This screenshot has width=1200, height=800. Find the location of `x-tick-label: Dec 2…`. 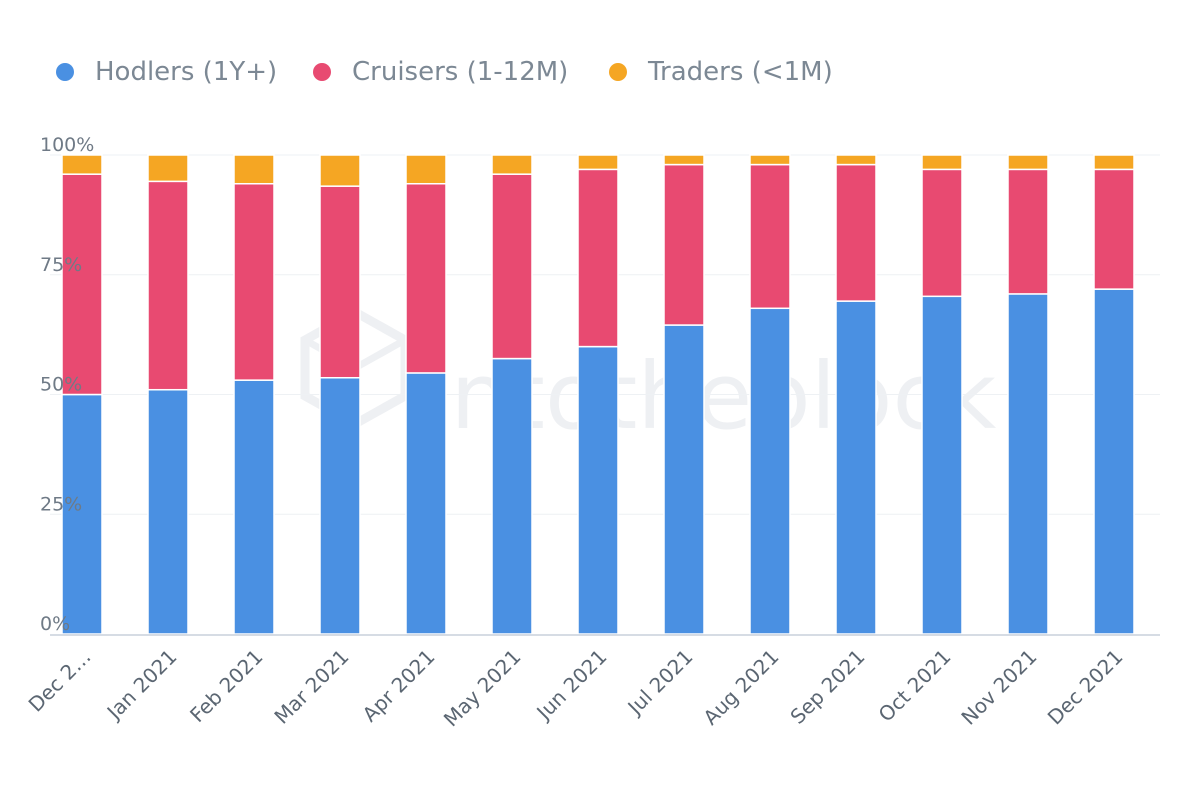

x-tick-label: Dec 2… is located at coordinates (60, 681).